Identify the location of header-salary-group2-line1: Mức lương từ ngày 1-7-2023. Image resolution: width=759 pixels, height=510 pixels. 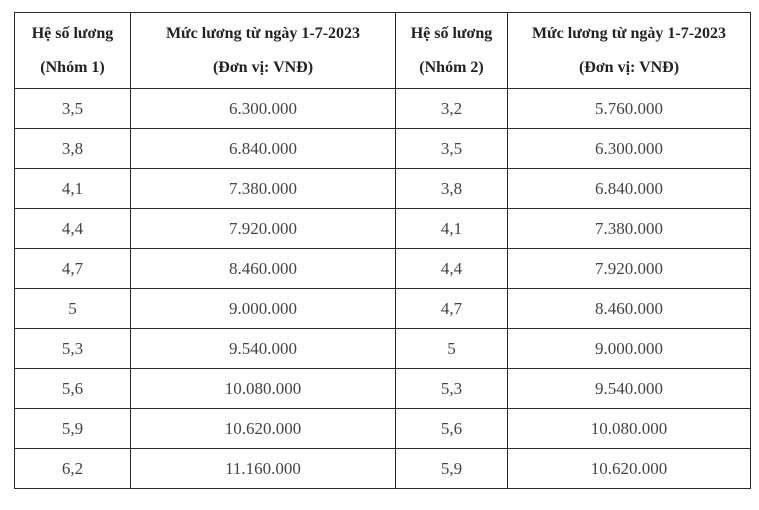
(629, 33).